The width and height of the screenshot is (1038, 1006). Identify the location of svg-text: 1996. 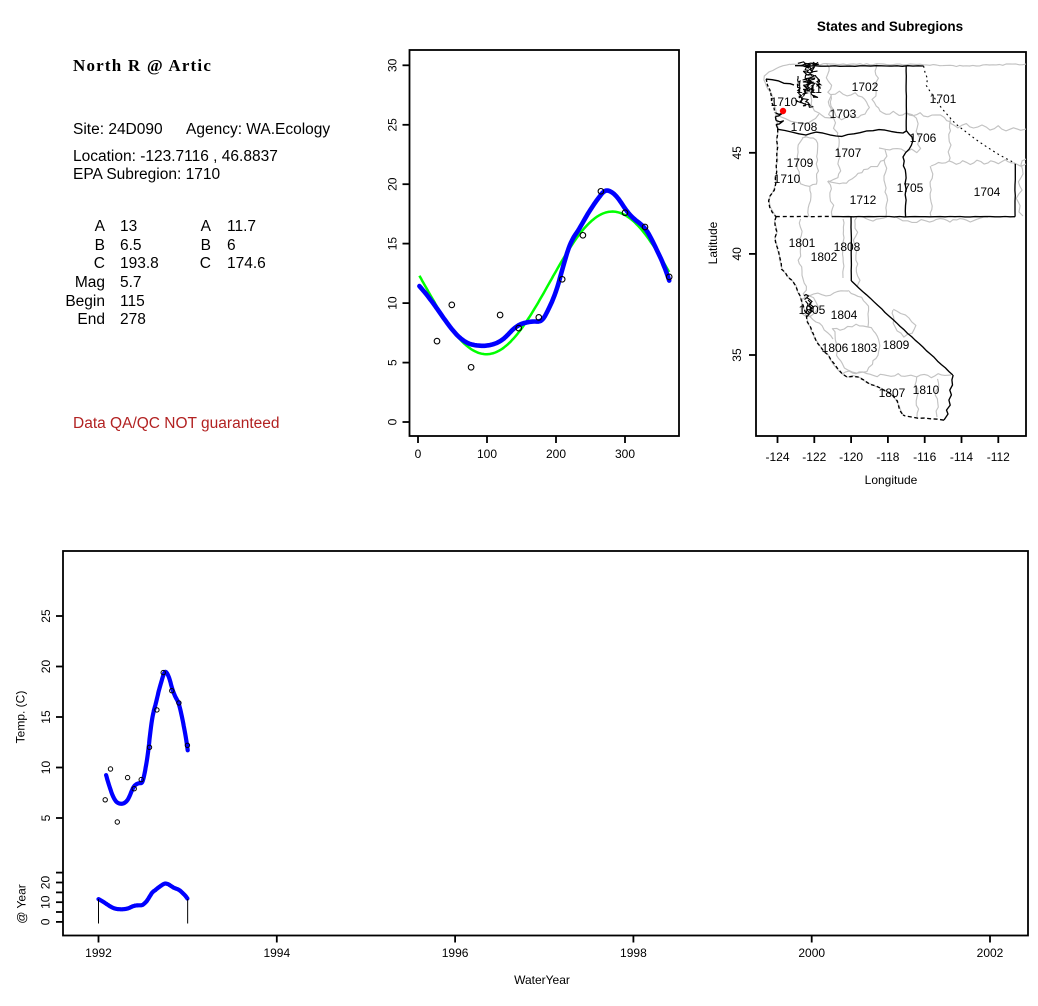
(455, 953).